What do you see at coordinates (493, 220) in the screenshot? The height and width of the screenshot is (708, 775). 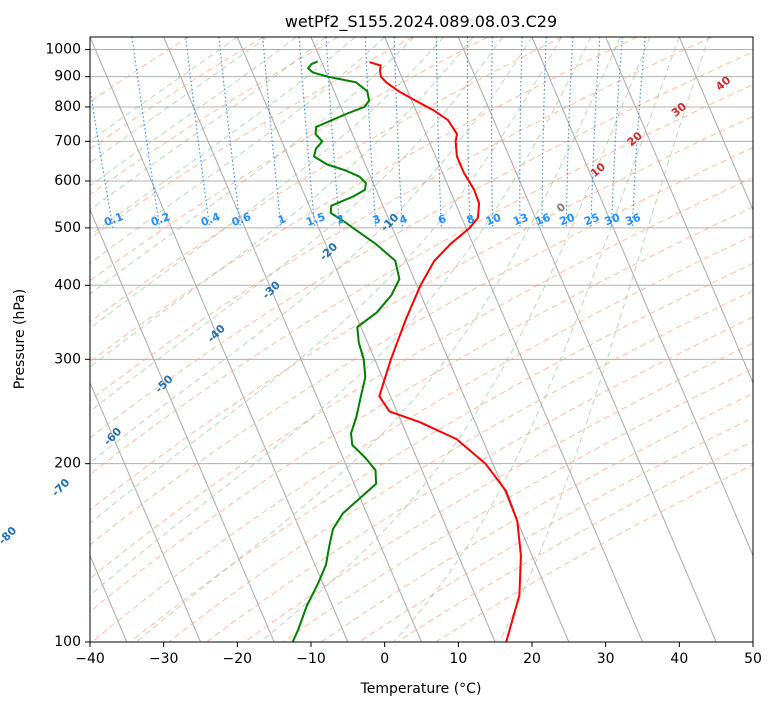 I see `mixing-ratio-label: 10` at bounding box center [493, 220].